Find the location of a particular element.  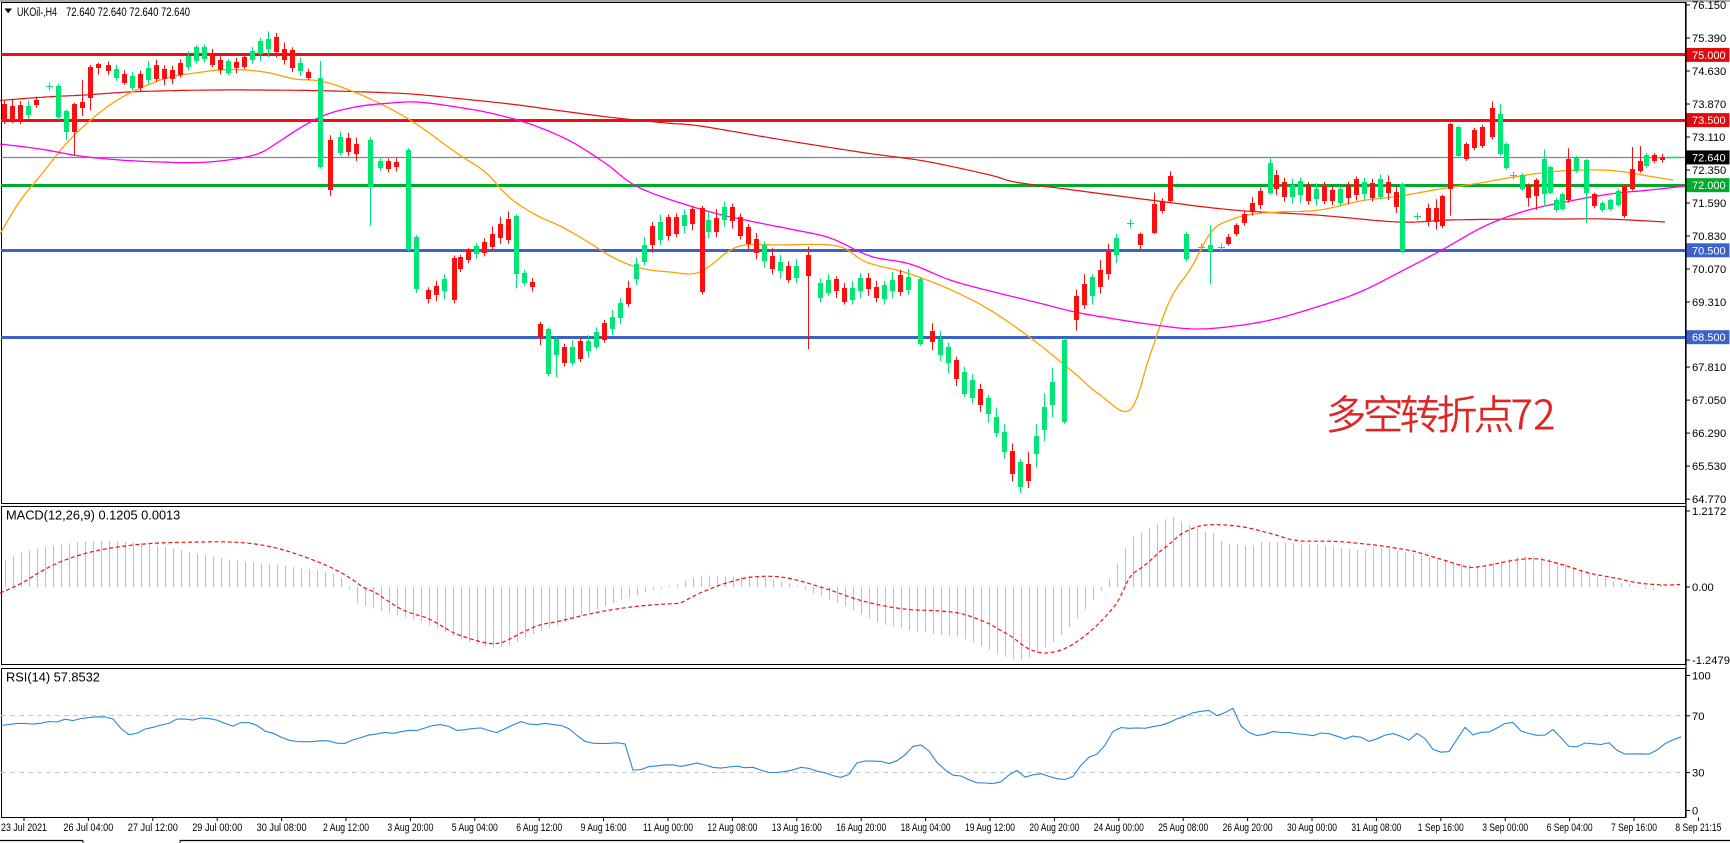

svg-text: 72.640 is located at coordinates (1709, 158).